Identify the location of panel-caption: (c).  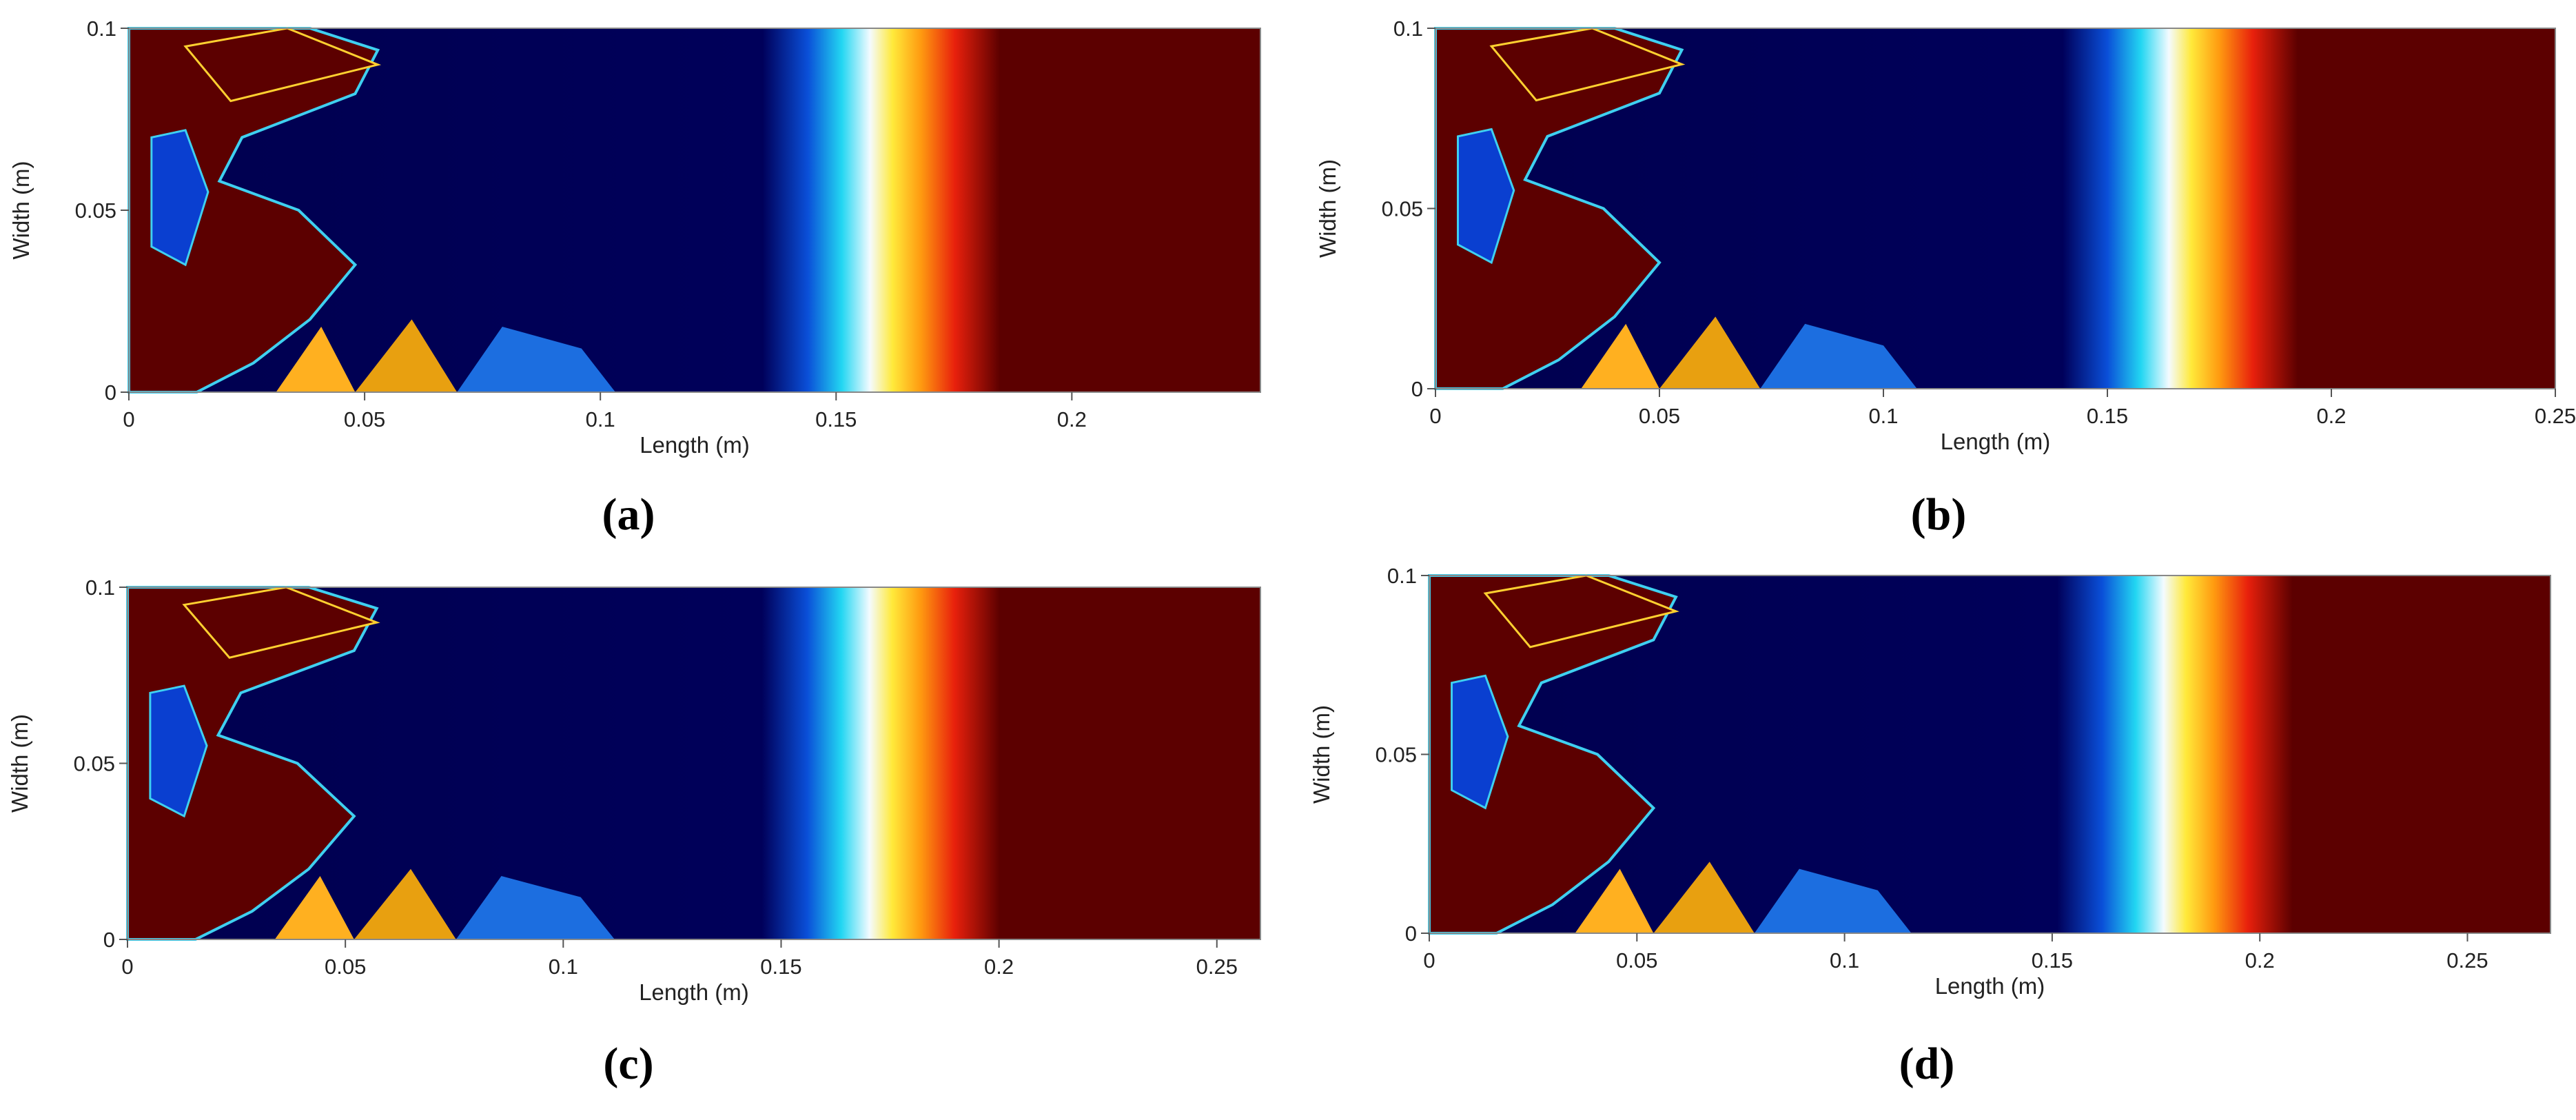
(628, 1064).